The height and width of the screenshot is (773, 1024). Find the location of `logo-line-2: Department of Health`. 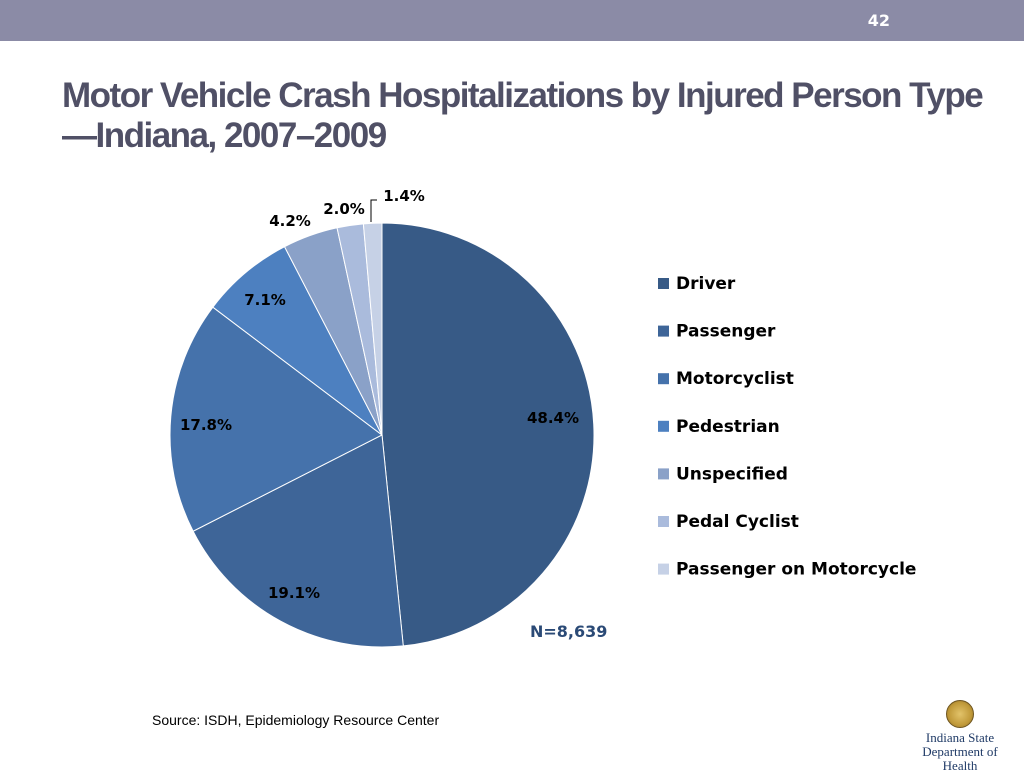

logo-line-2: Department of Health is located at coordinates (960, 758).